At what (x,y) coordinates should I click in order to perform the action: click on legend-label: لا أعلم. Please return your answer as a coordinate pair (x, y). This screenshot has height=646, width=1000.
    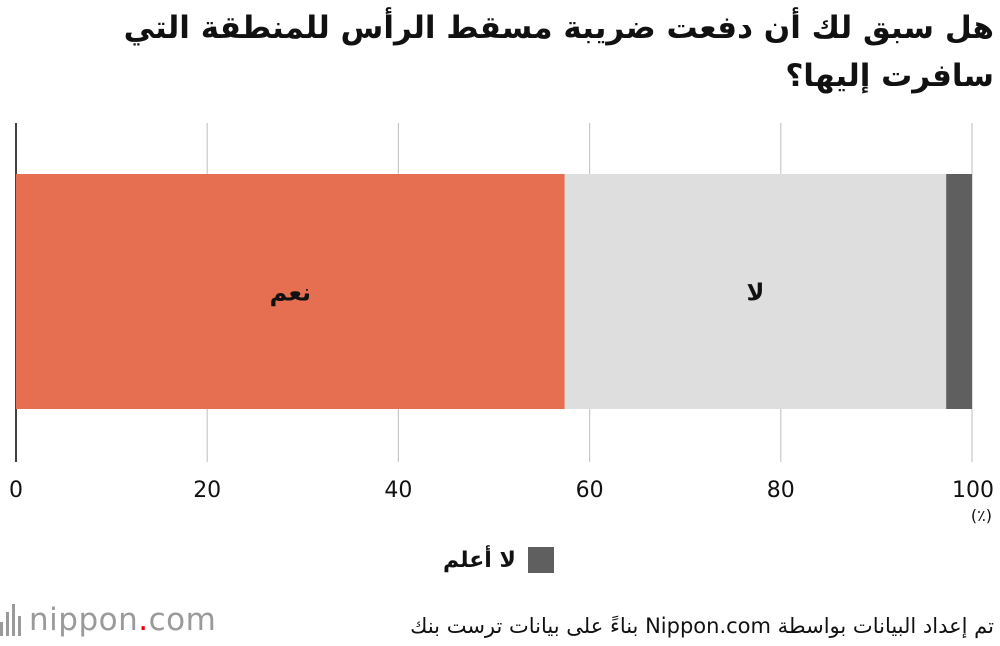
    Looking at the image, I should click on (479, 560).